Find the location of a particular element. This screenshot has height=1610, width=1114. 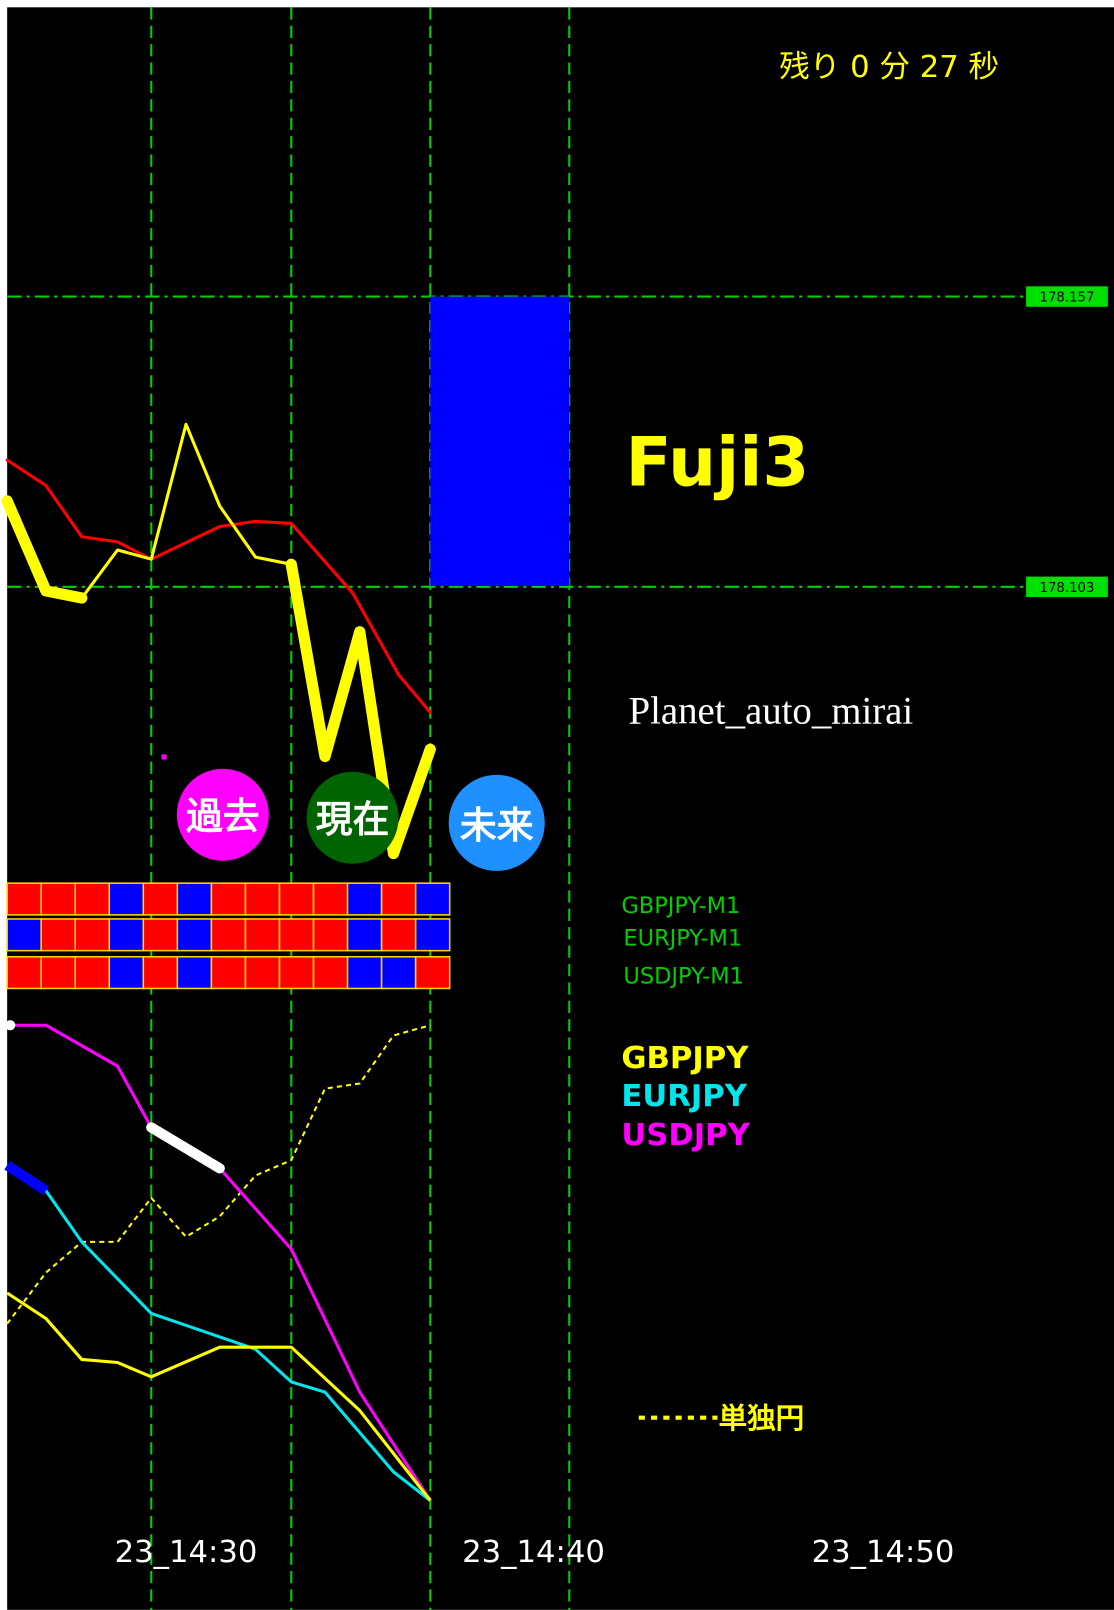

now-label: 現在 is located at coordinates (353, 819).